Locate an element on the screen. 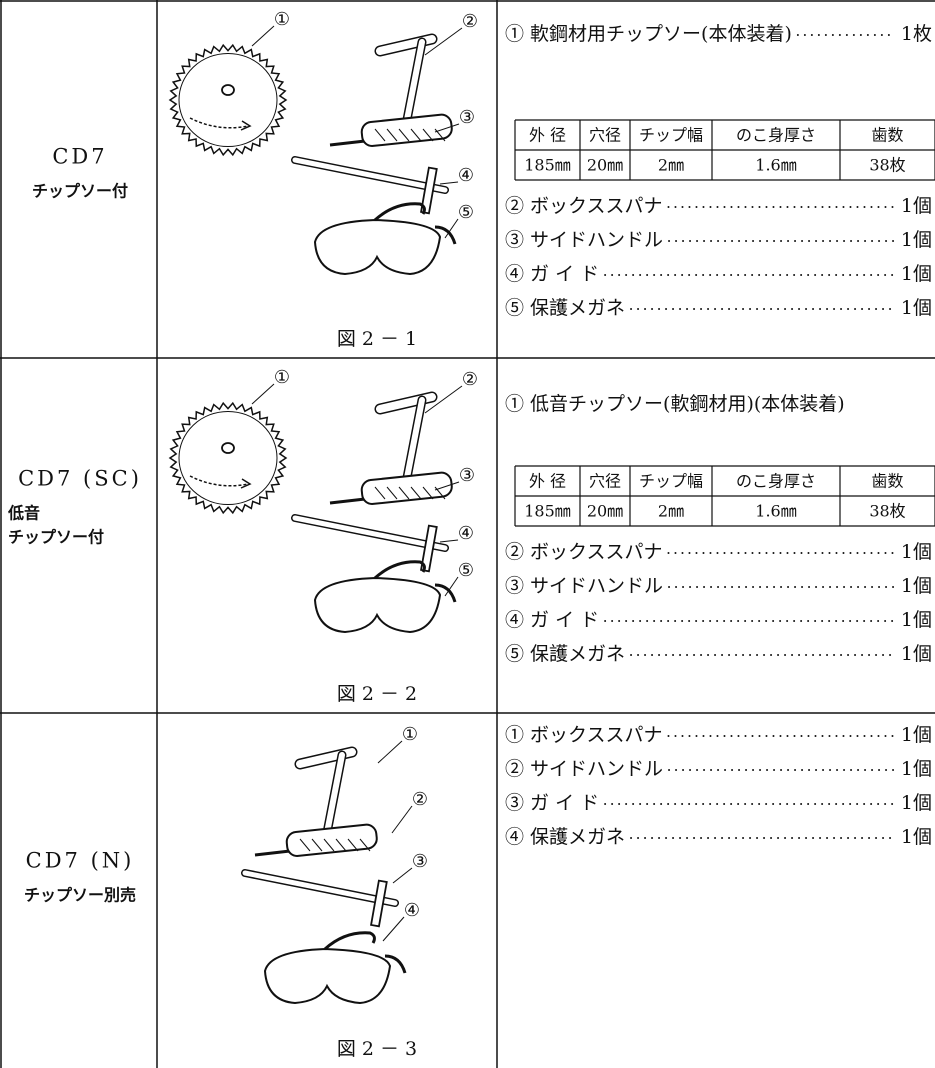 The height and width of the screenshot is (1068, 935). handle-stud is located at coordinates (272, 853).